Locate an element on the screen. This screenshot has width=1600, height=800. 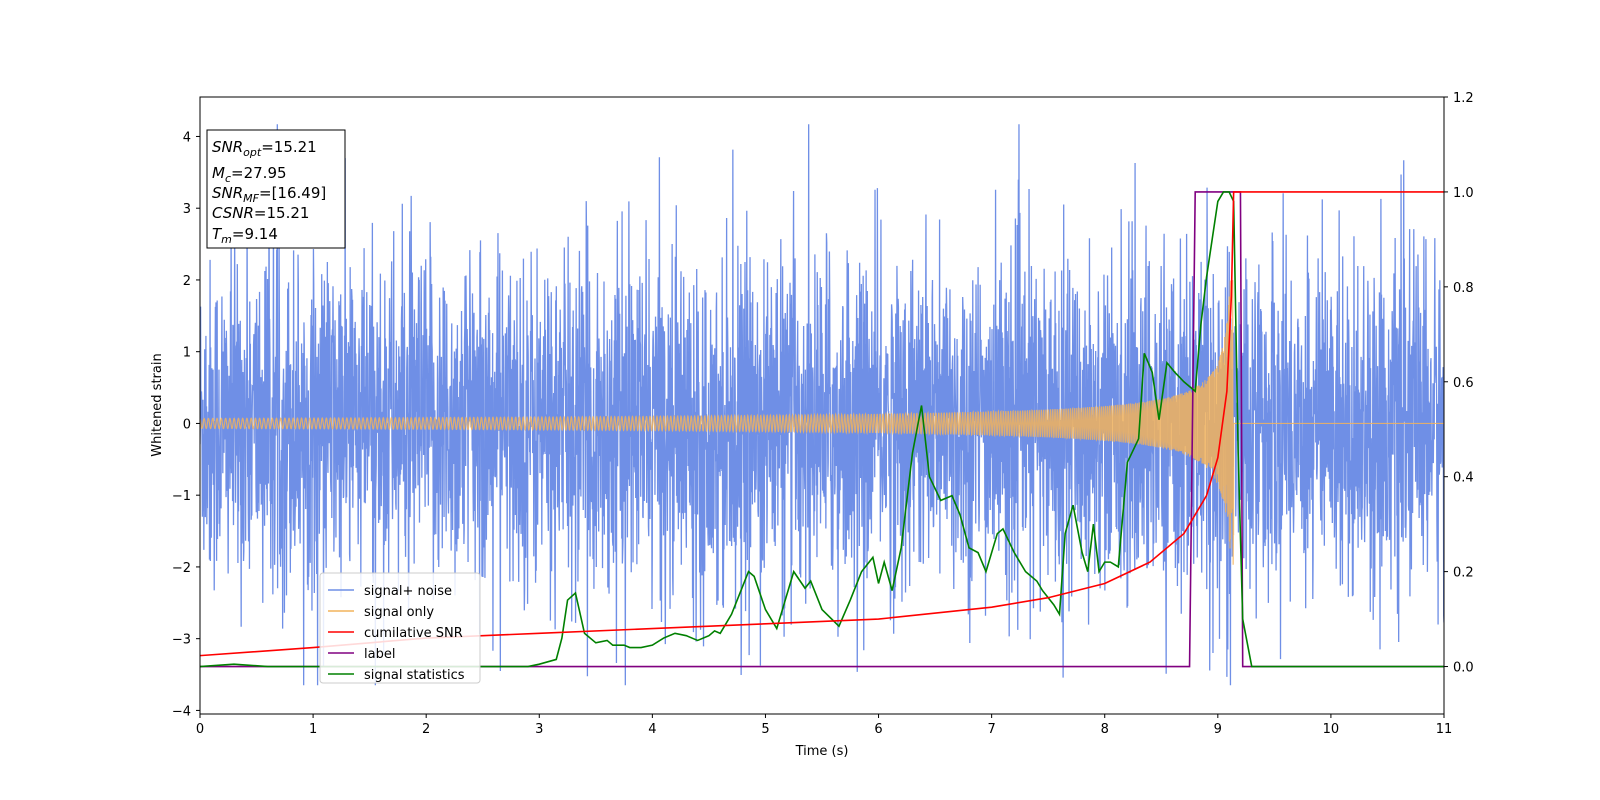
x-tick-label: 10 is located at coordinates (1331, 729).